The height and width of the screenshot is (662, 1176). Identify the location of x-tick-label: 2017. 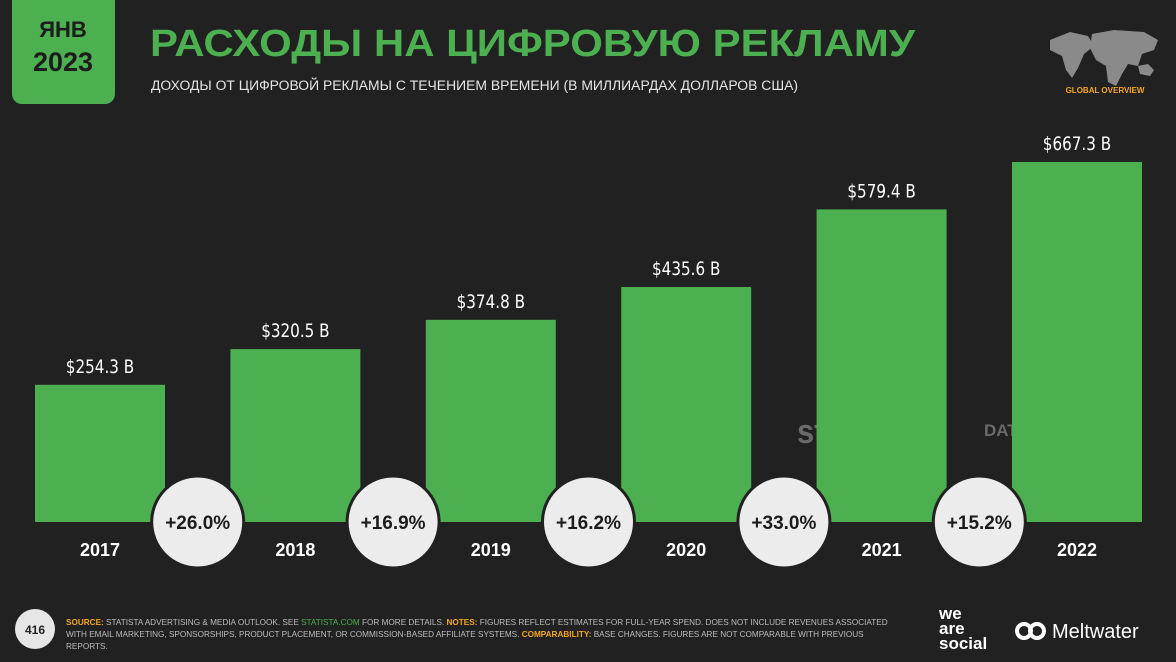
(100, 550).